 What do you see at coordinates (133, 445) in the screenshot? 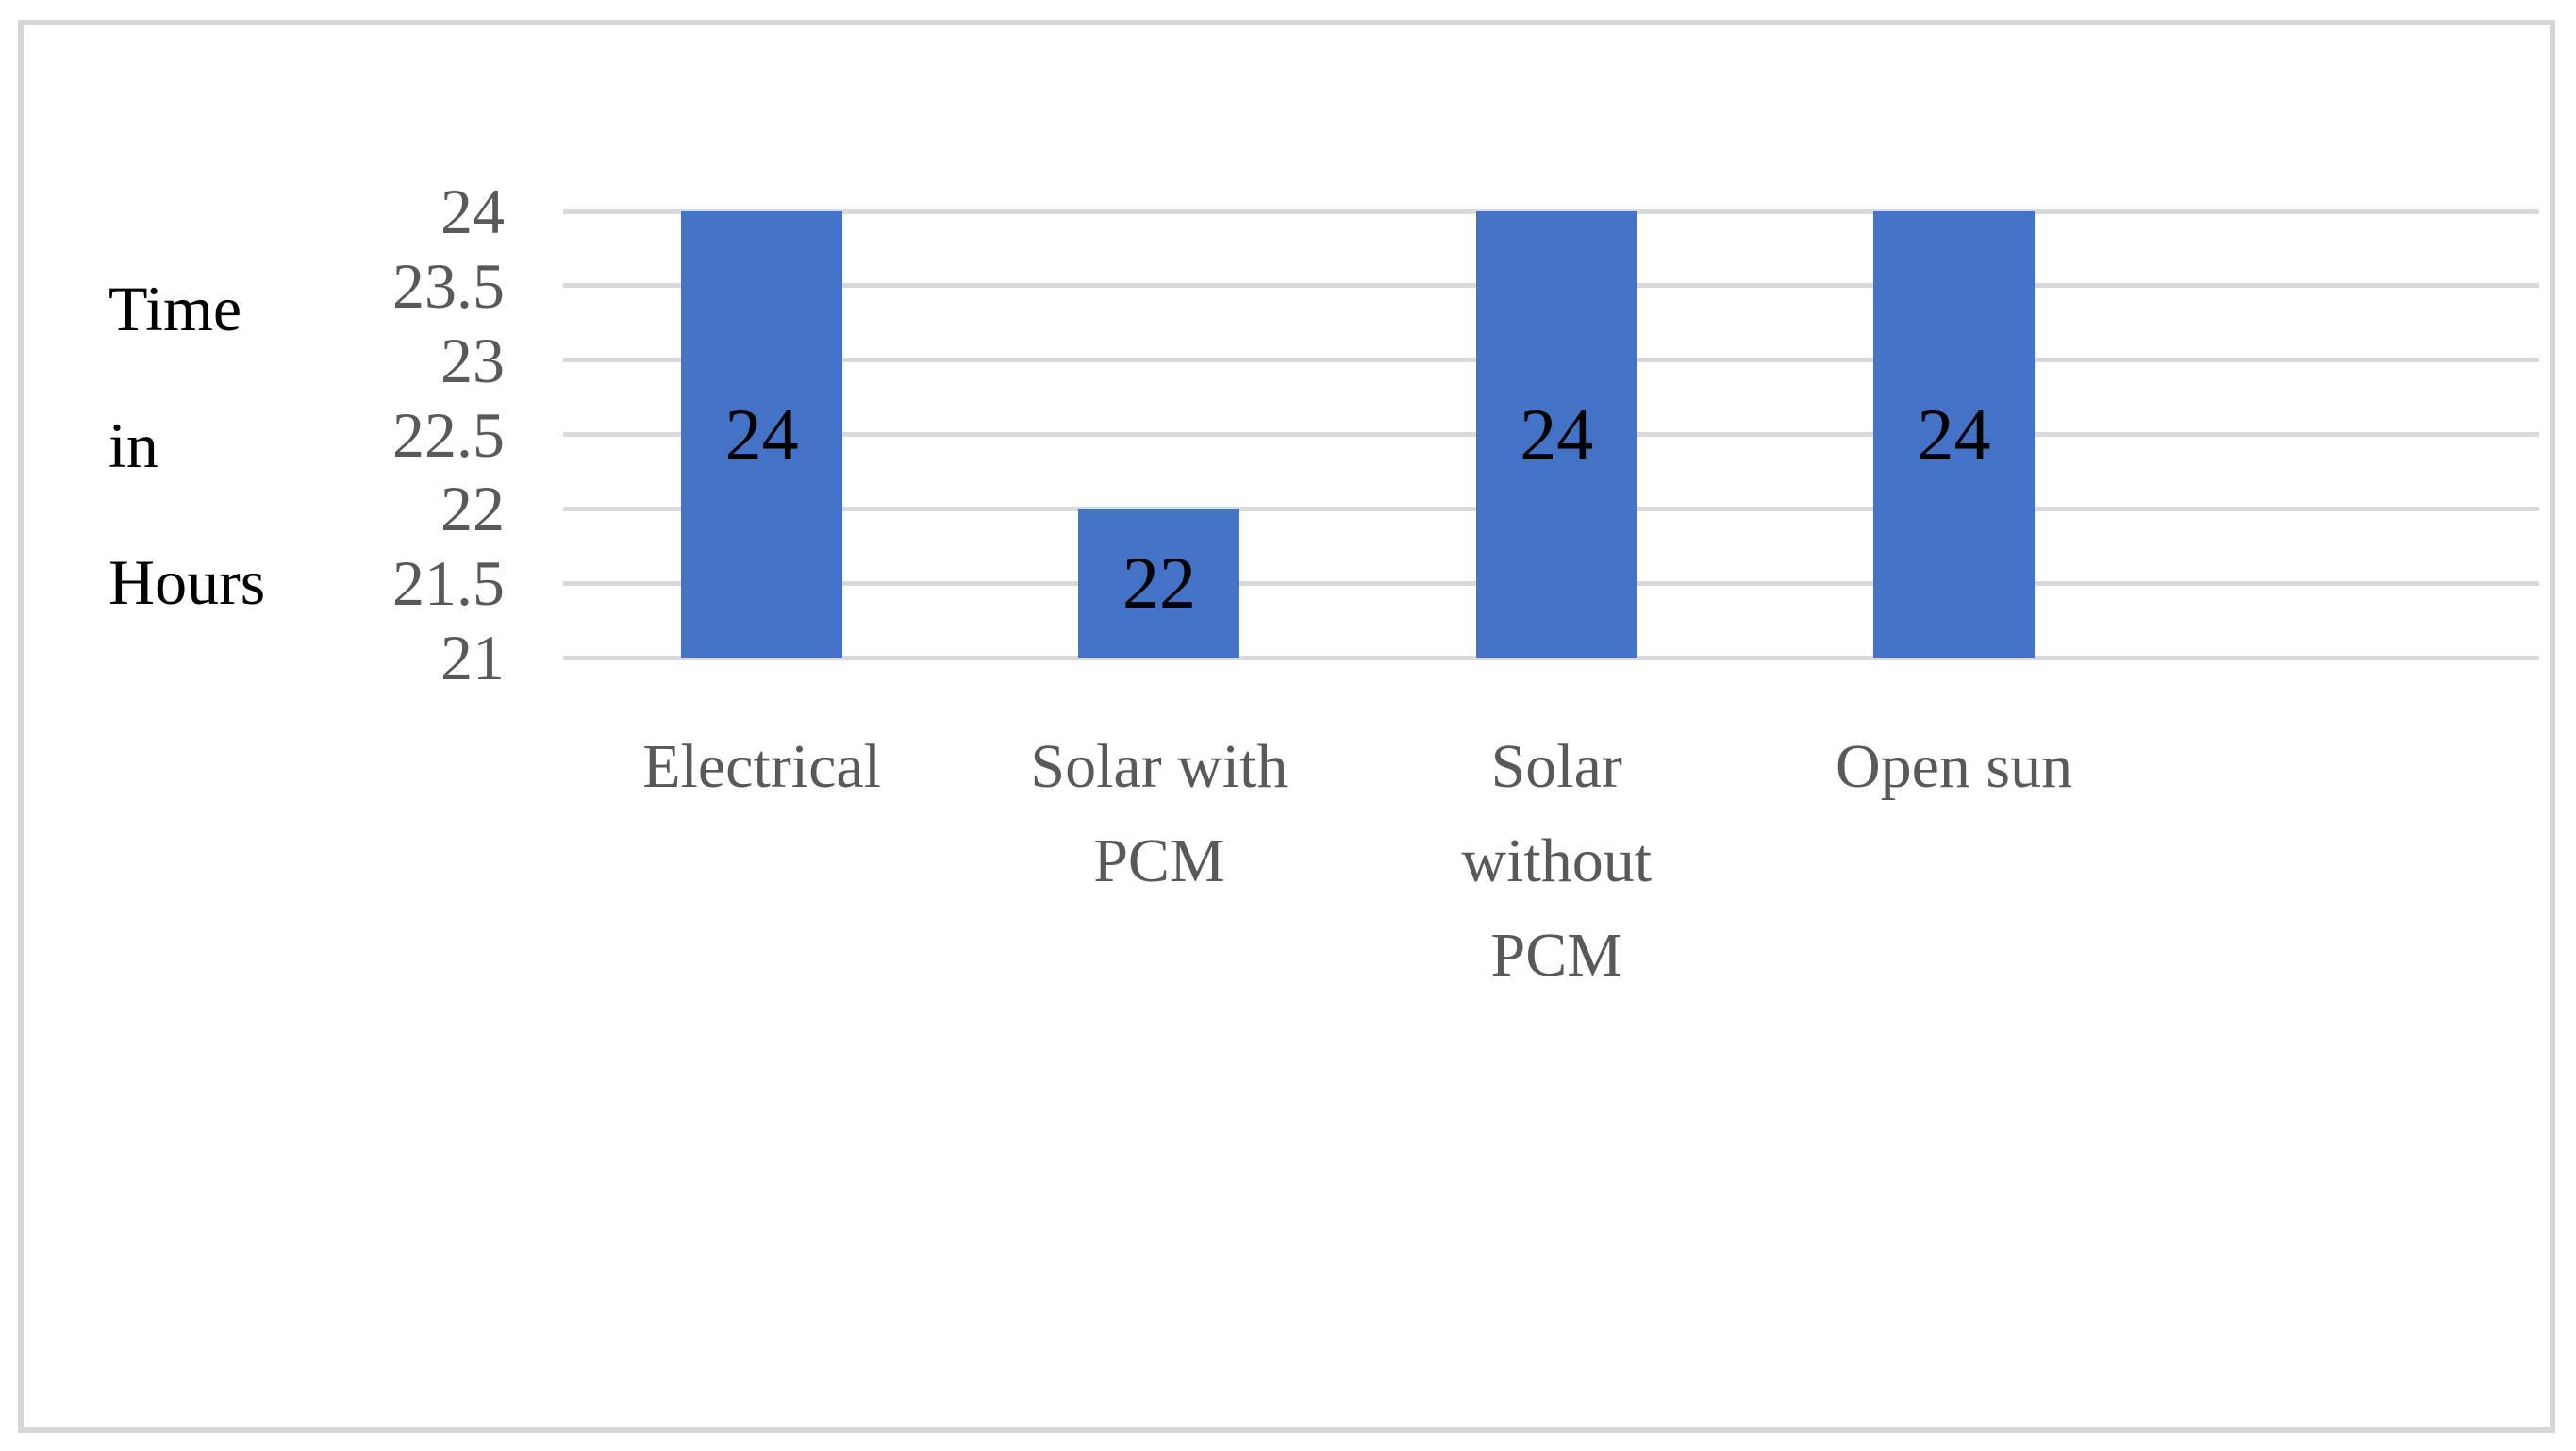
I see `y-axis-title-word: in` at bounding box center [133, 445].